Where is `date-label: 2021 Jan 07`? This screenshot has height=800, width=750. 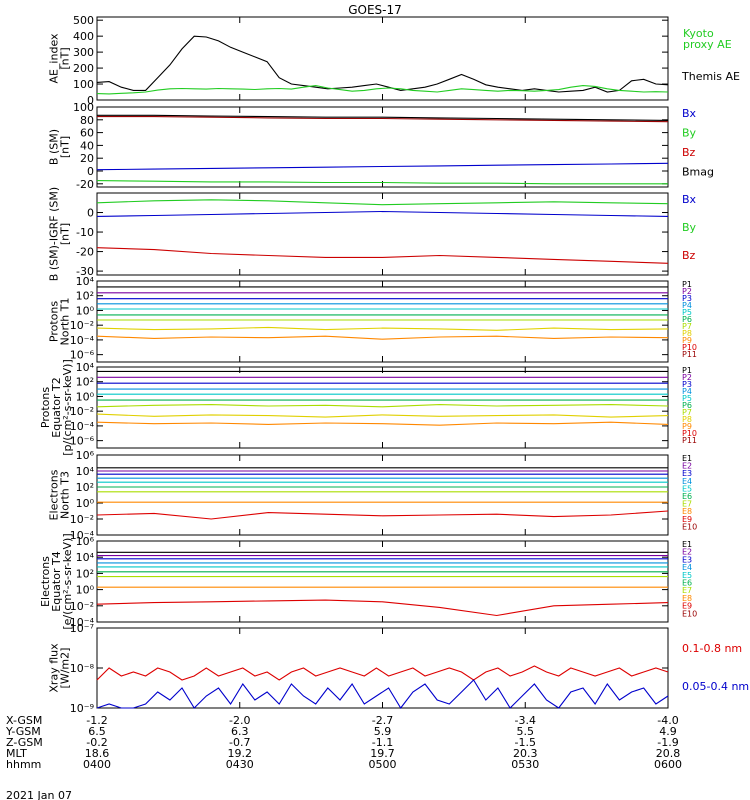 date-label: 2021 Jan 07 is located at coordinates (39, 794).